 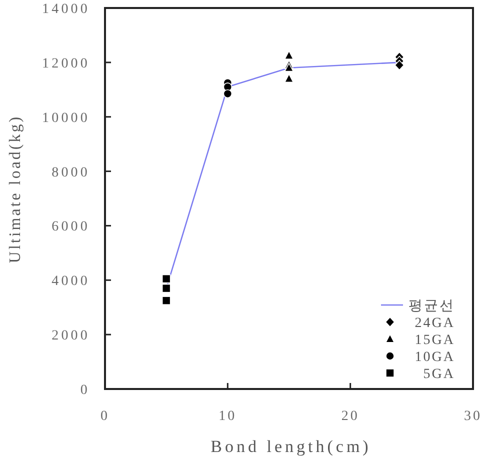 What do you see at coordinates (350, 416) in the screenshot?
I see `x-tick-label: 20` at bounding box center [350, 416].